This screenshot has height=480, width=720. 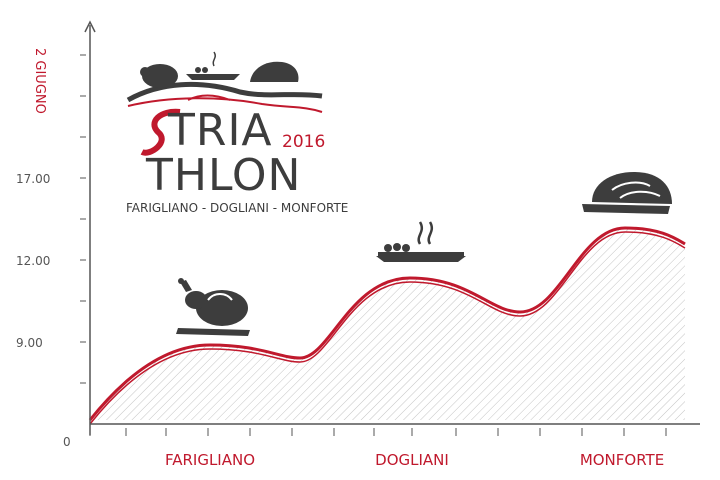 I want to click on x-axis, so click(x=394, y=429).